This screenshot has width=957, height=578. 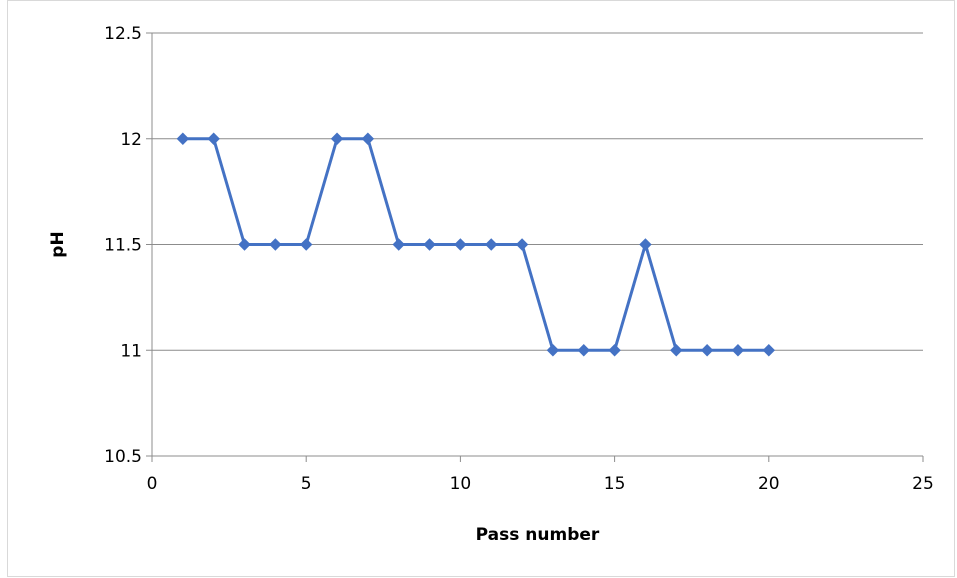 I want to click on x-tick-label: 15, so click(x=615, y=484).